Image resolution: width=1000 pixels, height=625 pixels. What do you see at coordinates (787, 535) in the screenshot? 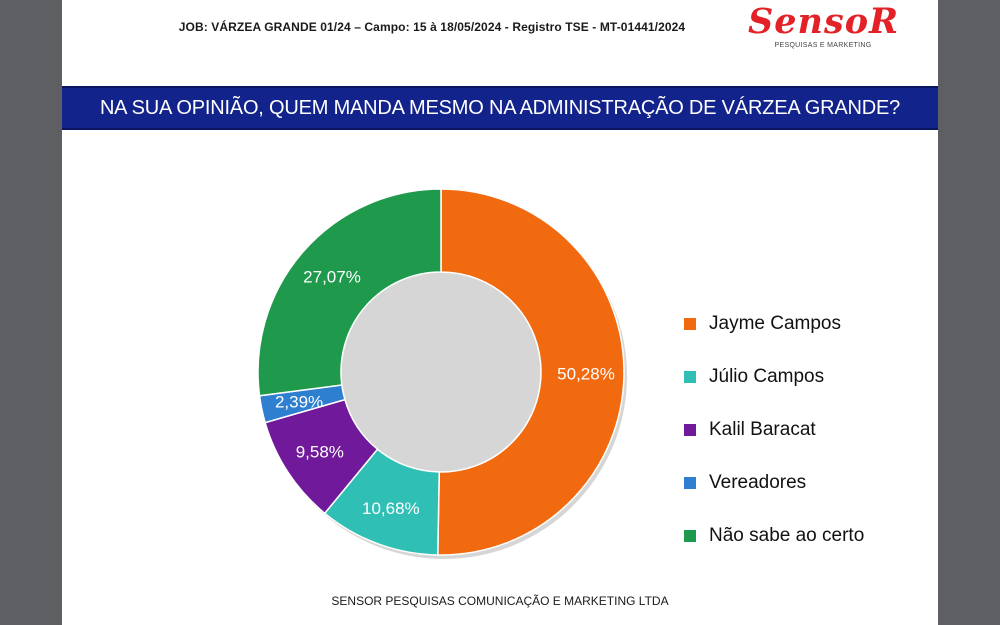
I see `legend-label: Não sabe ao certo` at bounding box center [787, 535].